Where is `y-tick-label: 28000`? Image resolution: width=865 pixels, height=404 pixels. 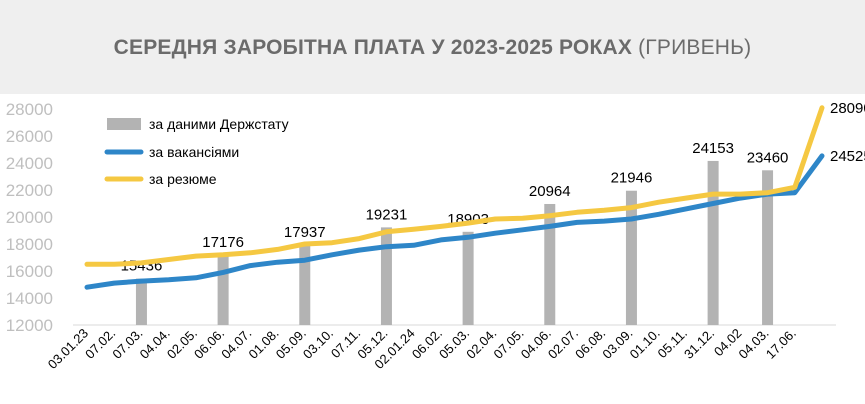 y-tick-label: 28000 is located at coordinates (29, 109).